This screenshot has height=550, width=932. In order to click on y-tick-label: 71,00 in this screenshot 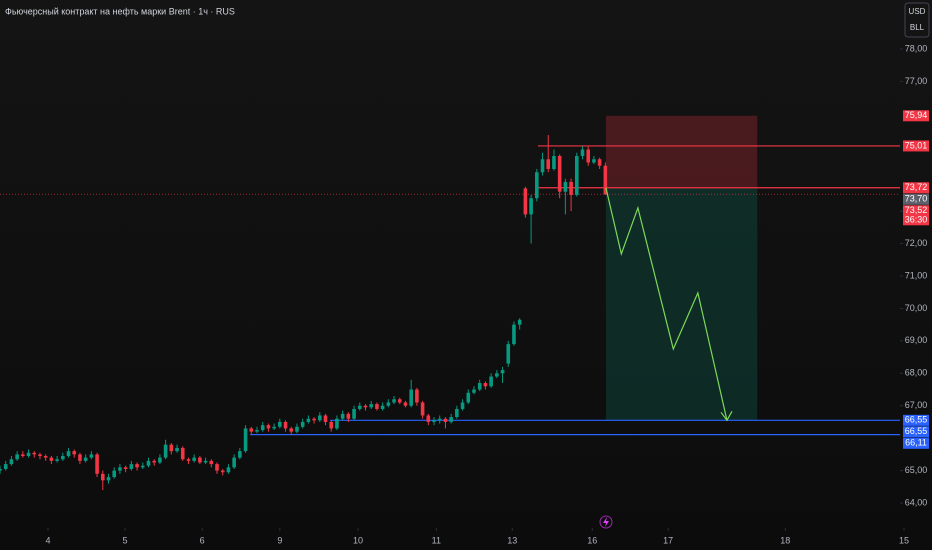, I will do `click(916, 275)`.